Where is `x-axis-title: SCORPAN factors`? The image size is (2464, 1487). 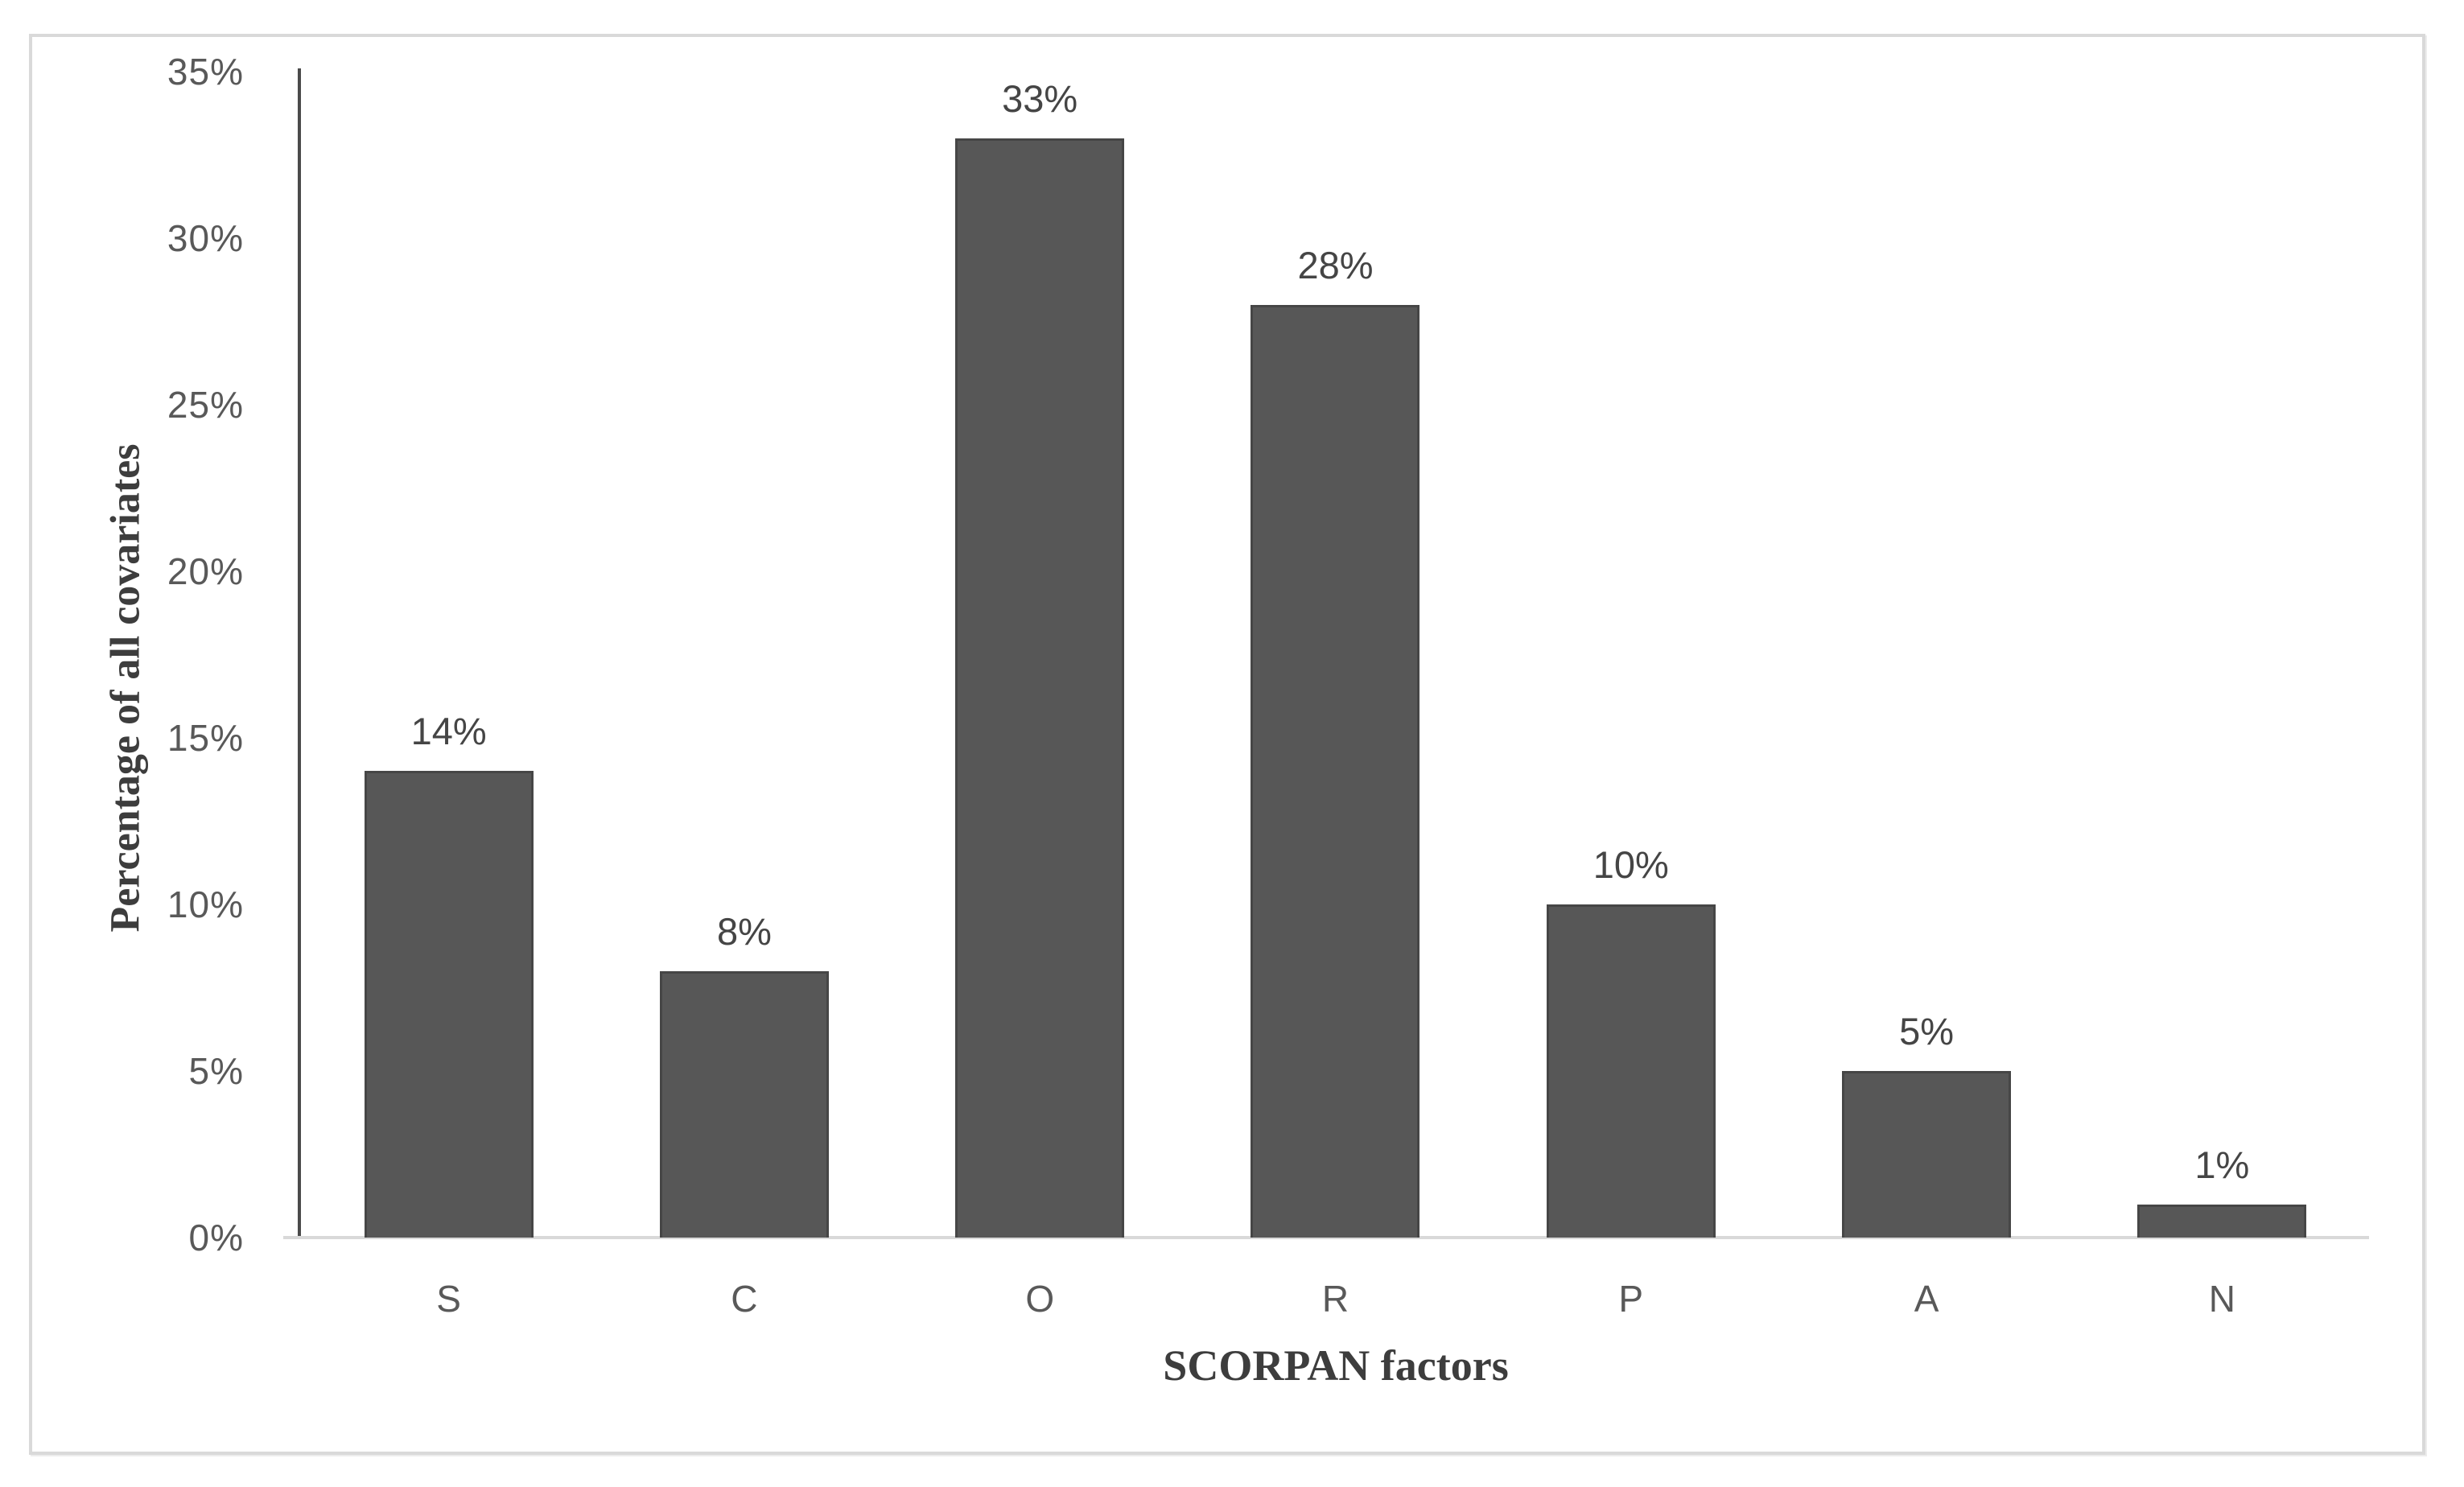 x-axis-title: SCORPAN factors is located at coordinates (1336, 1365).